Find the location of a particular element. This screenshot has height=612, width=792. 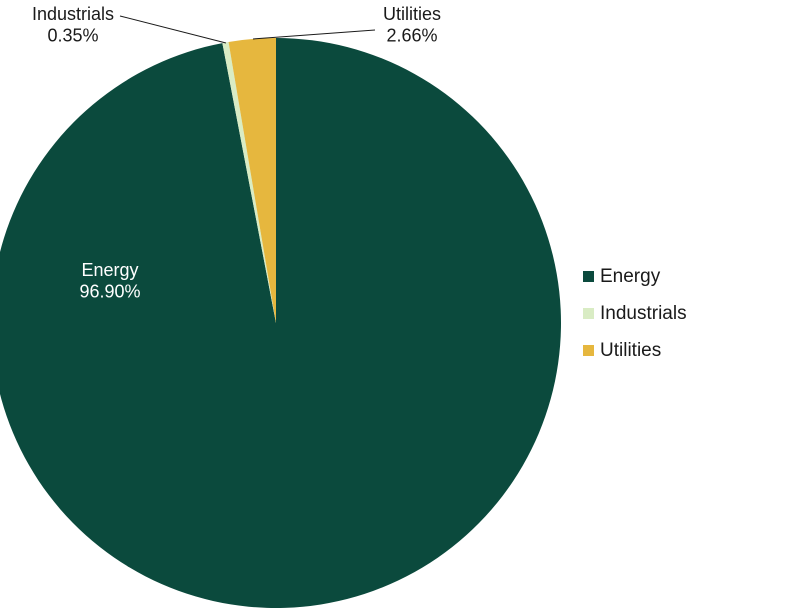

legend-label-utilities: Utilities is located at coordinates (631, 350).